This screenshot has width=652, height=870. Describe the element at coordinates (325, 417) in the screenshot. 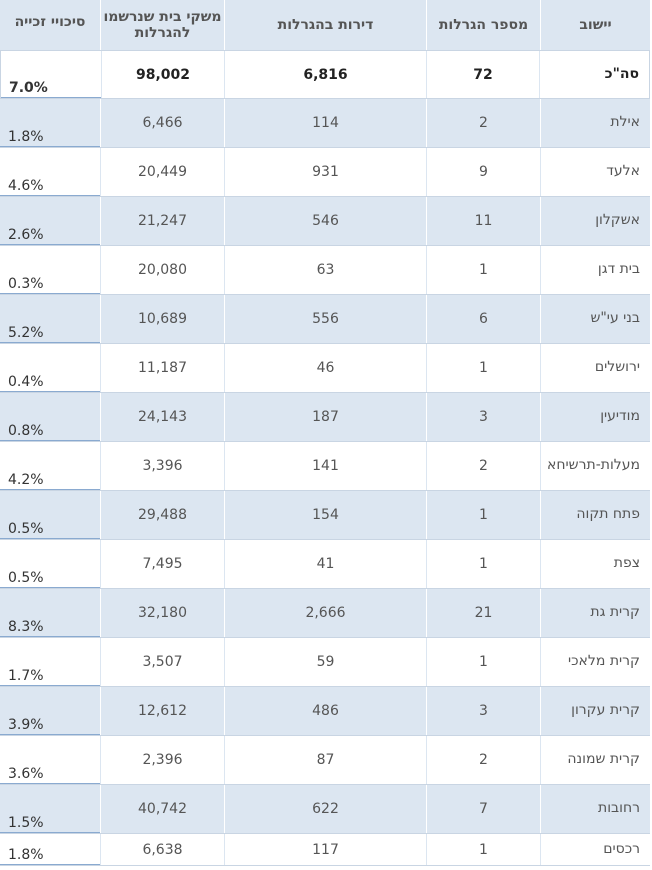

I see `table-row: מודיעין 3 187 24,143 0.8%` at that location.